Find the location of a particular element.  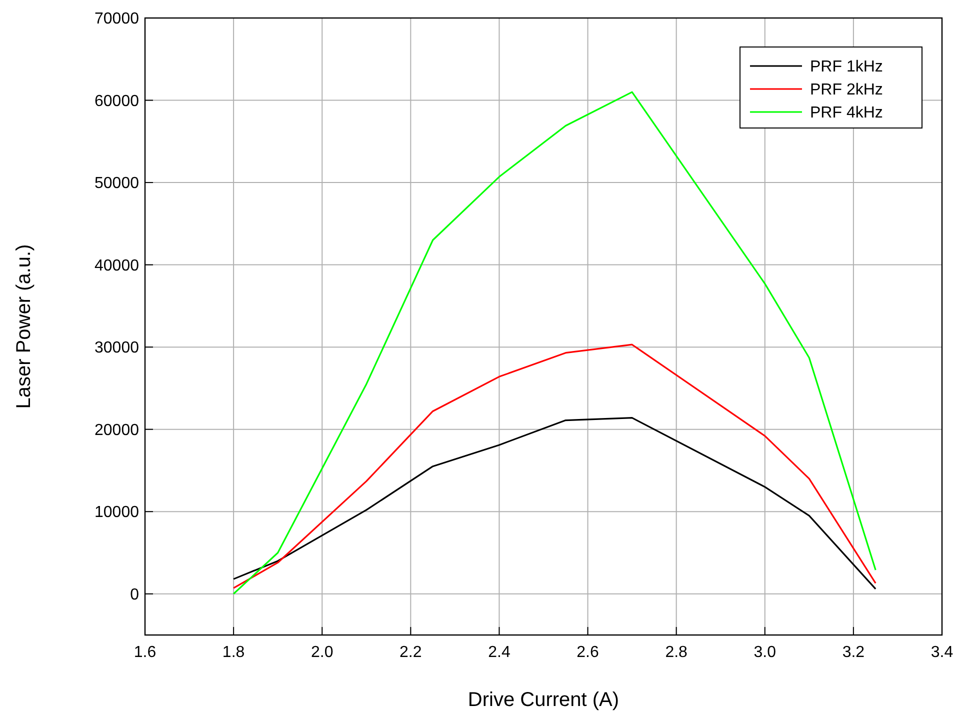

x-tick-label: 3.0 is located at coordinates (765, 652).